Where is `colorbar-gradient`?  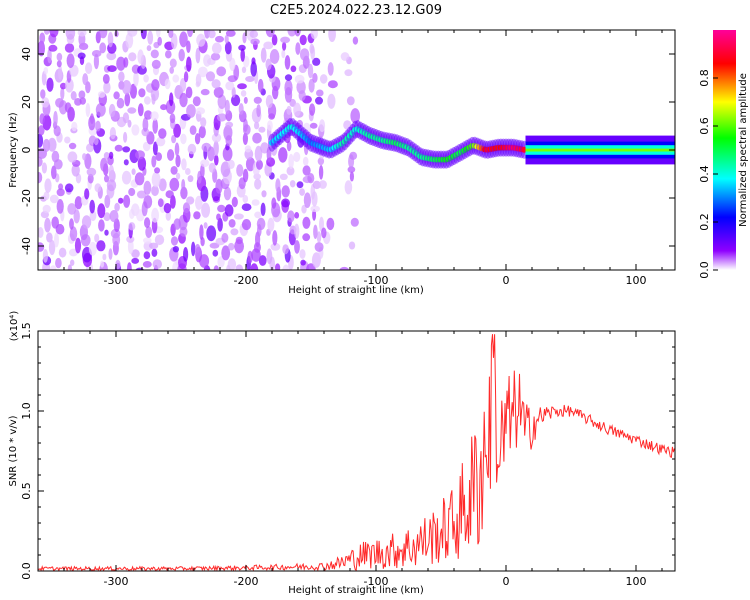
colorbar-gradient is located at coordinates (724, 150).